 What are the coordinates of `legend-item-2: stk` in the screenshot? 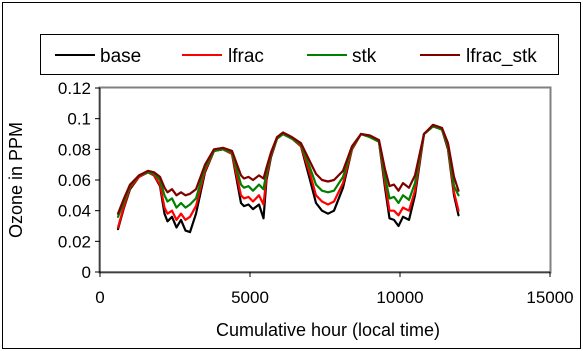 It's located at (342, 56).